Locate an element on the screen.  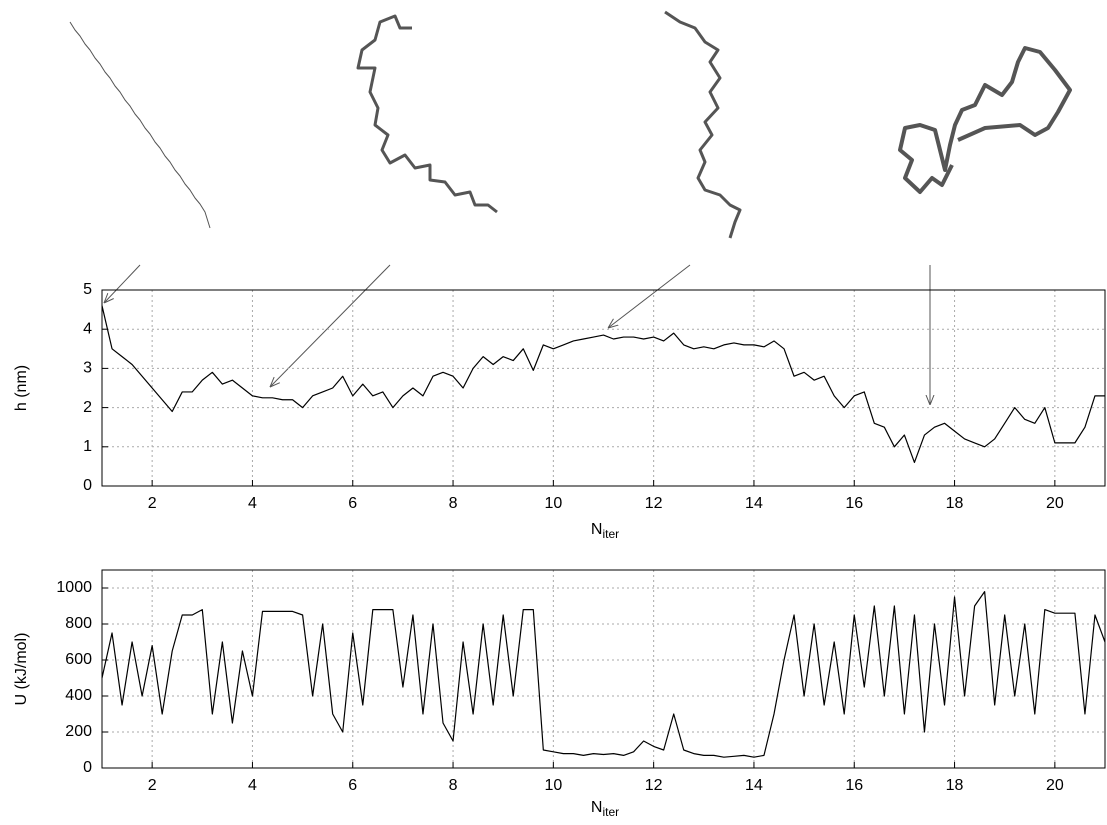
y-tick-label: 400 is located at coordinates (78, 695).